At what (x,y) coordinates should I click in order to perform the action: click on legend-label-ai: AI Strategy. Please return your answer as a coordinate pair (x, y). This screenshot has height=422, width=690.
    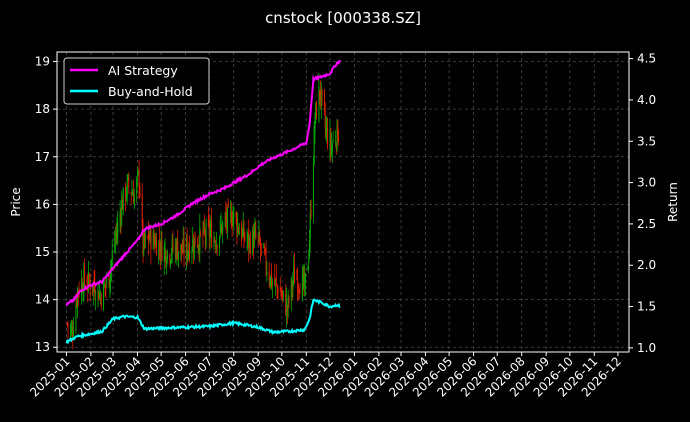
    Looking at the image, I should click on (143, 70).